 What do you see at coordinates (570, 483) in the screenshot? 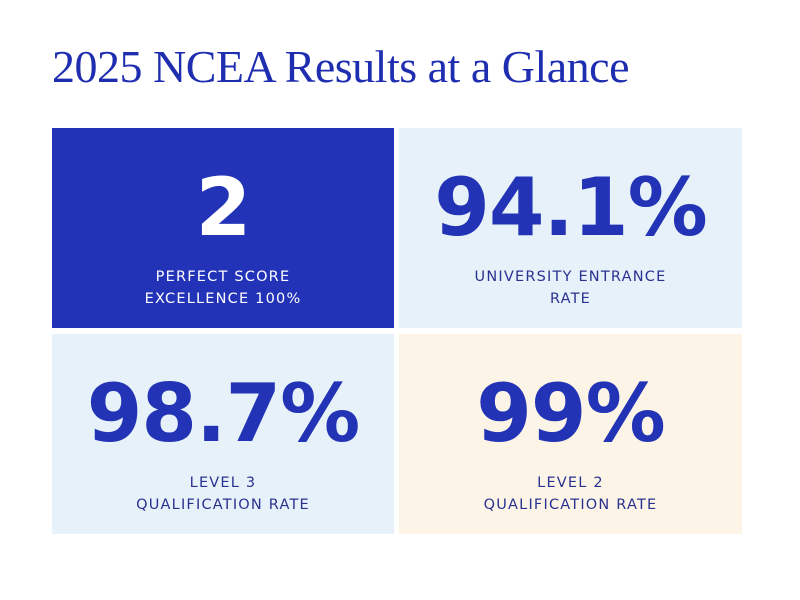
I see `stat-label-line: LEVEL 2` at bounding box center [570, 483].